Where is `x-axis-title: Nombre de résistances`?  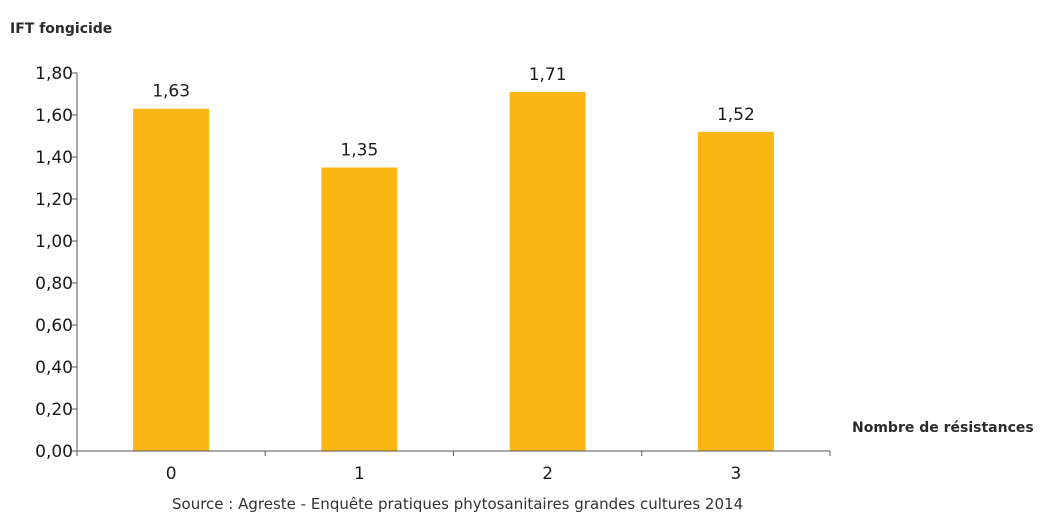
x-axis-title: Nombre de résistances is located at coordinates (943, 428).